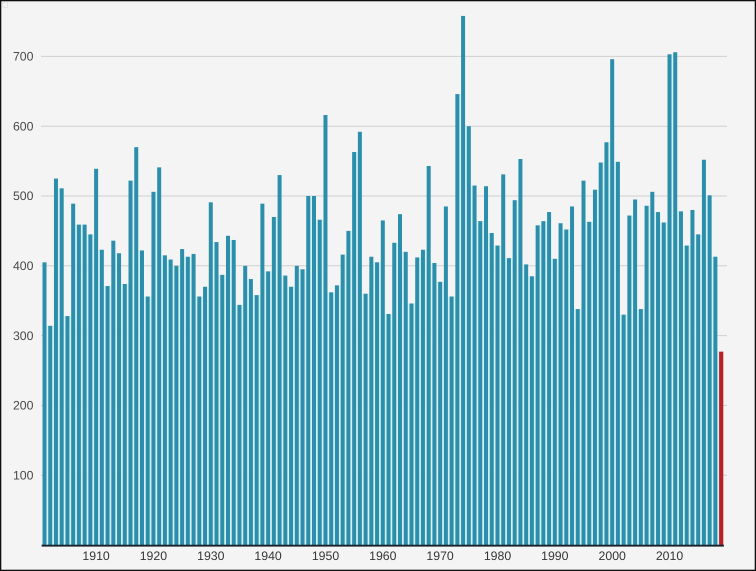 This screenshot has height=571, width=756. I want to click on svg-text: 1940, so click(268, 556).